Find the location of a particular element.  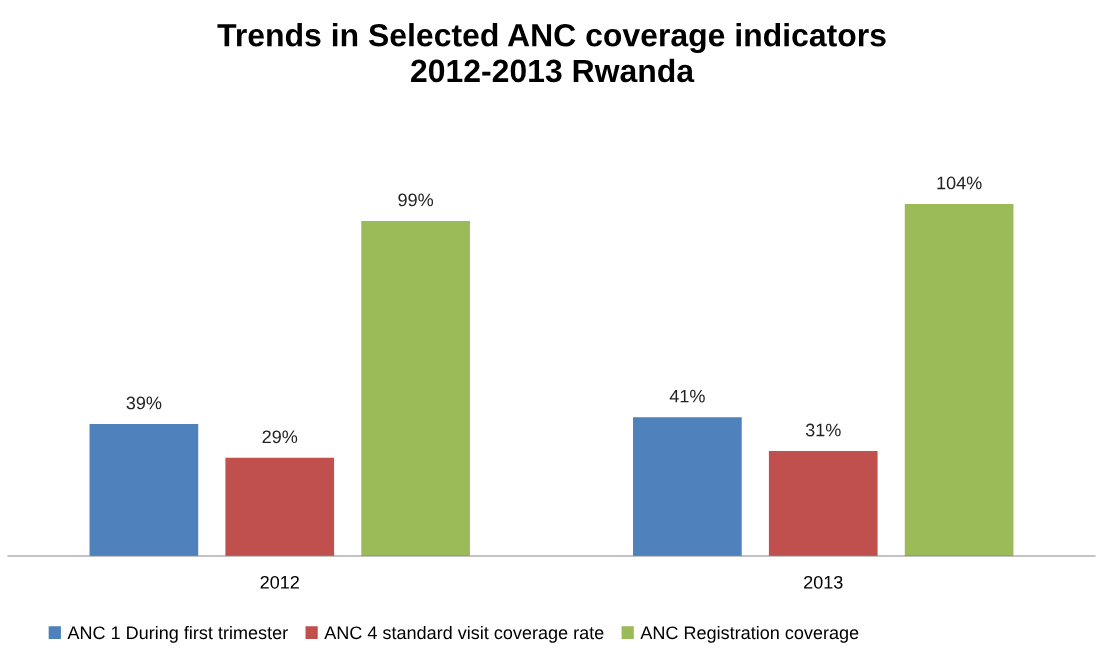

data-label: 39% is located at coordinates (144, 403).